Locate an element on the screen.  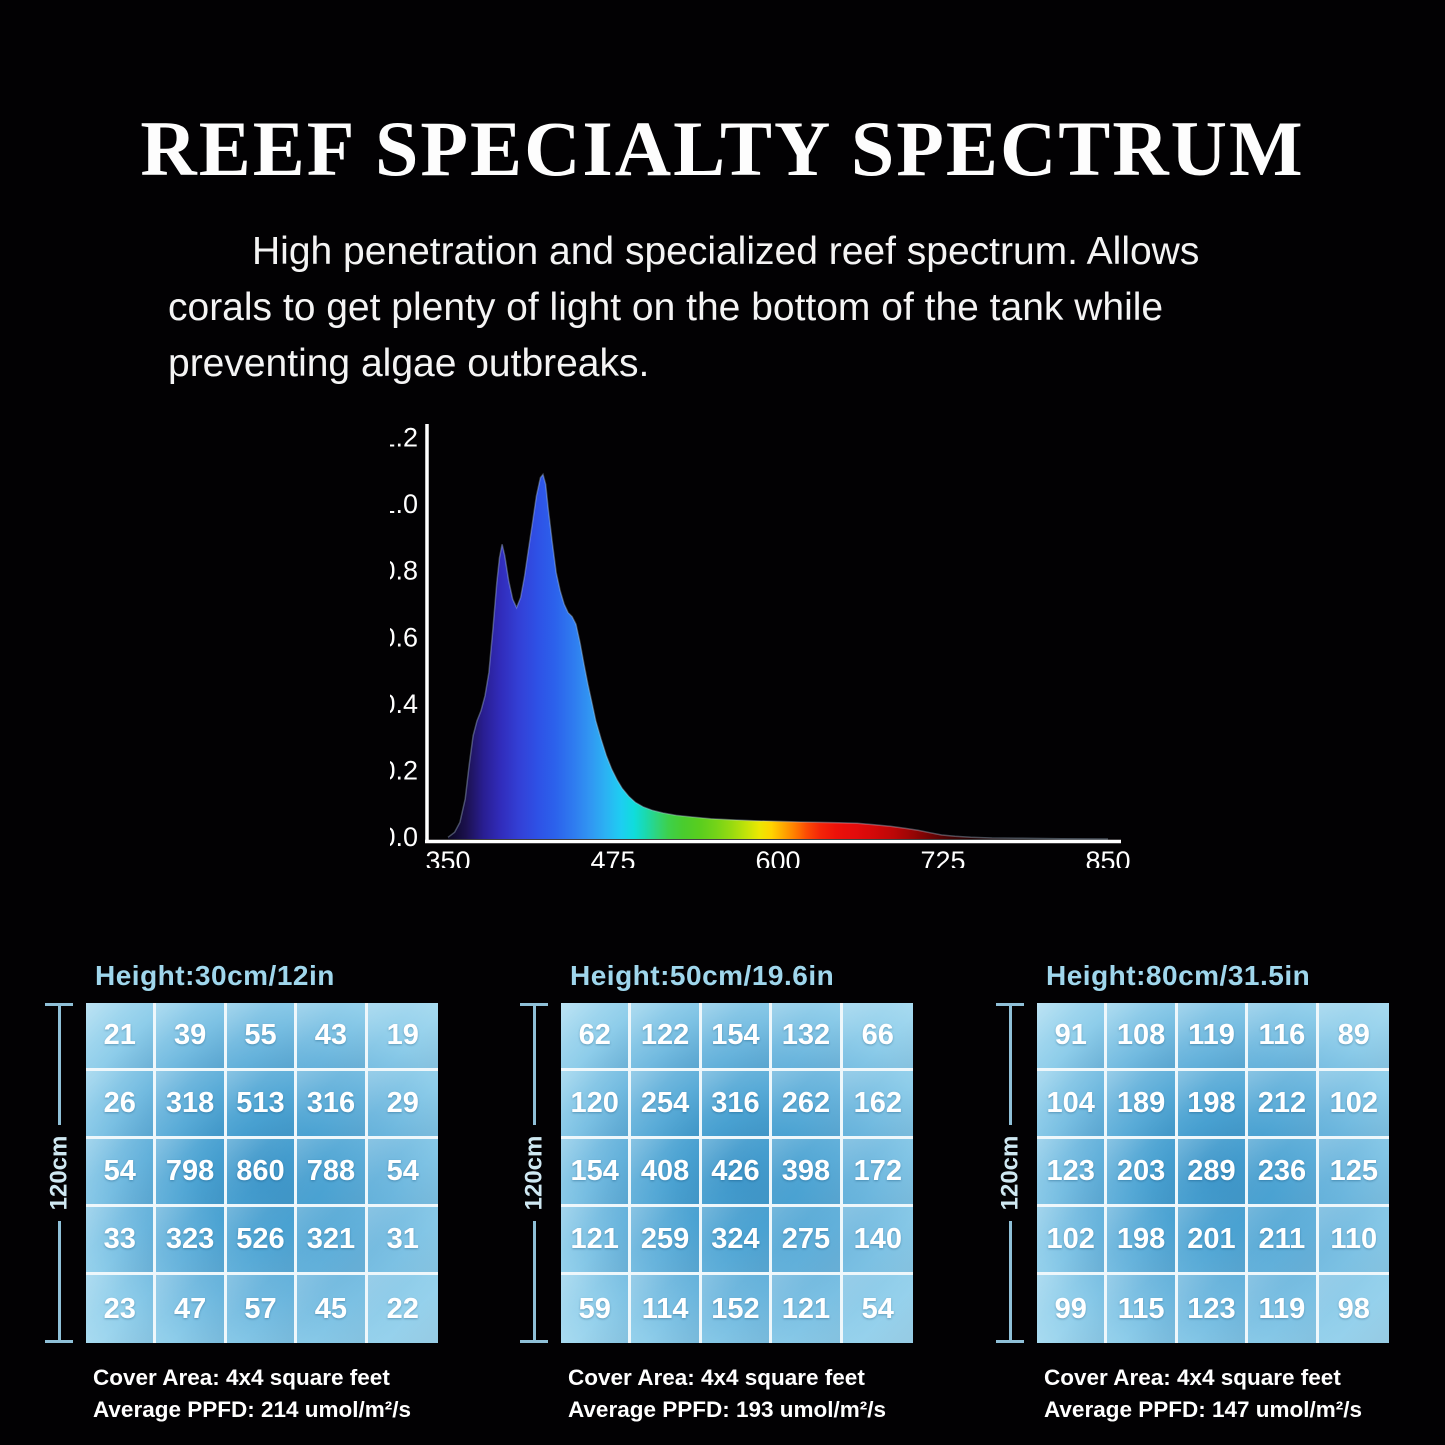
spectrum-area is located at coordinates (778, 656).